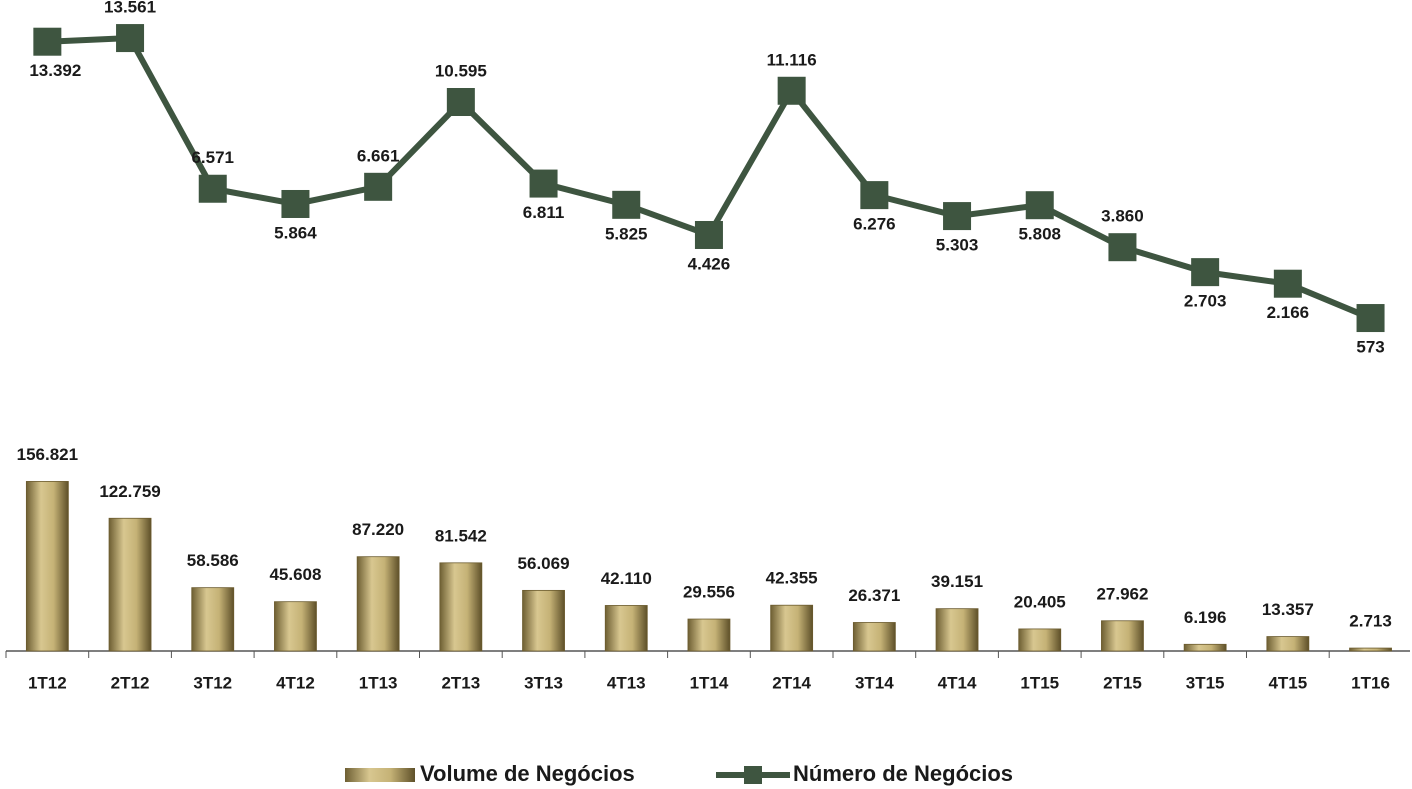 The height and width of the screenshot is (789, 1412). I want to click on legend-label: Volume de Negócios, so click(527, 773).